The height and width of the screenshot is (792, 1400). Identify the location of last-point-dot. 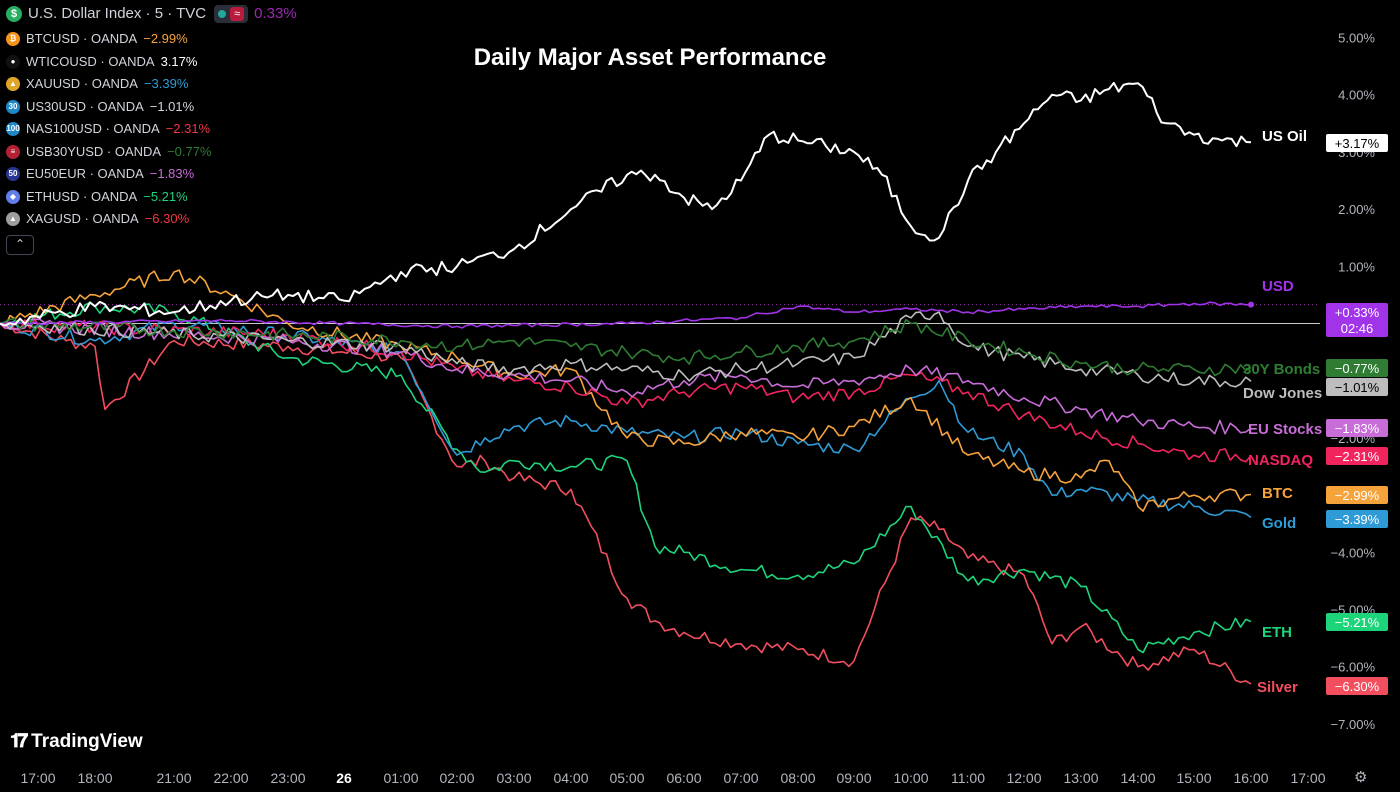
(1251, 304).